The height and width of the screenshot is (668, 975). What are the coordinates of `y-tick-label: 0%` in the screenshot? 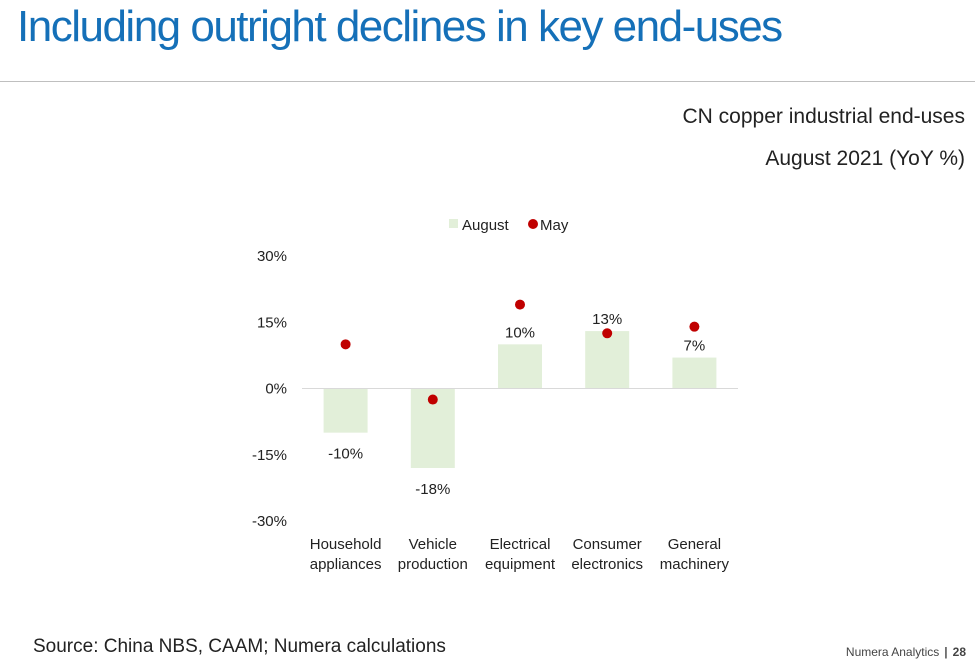 It's located at (276, 389).